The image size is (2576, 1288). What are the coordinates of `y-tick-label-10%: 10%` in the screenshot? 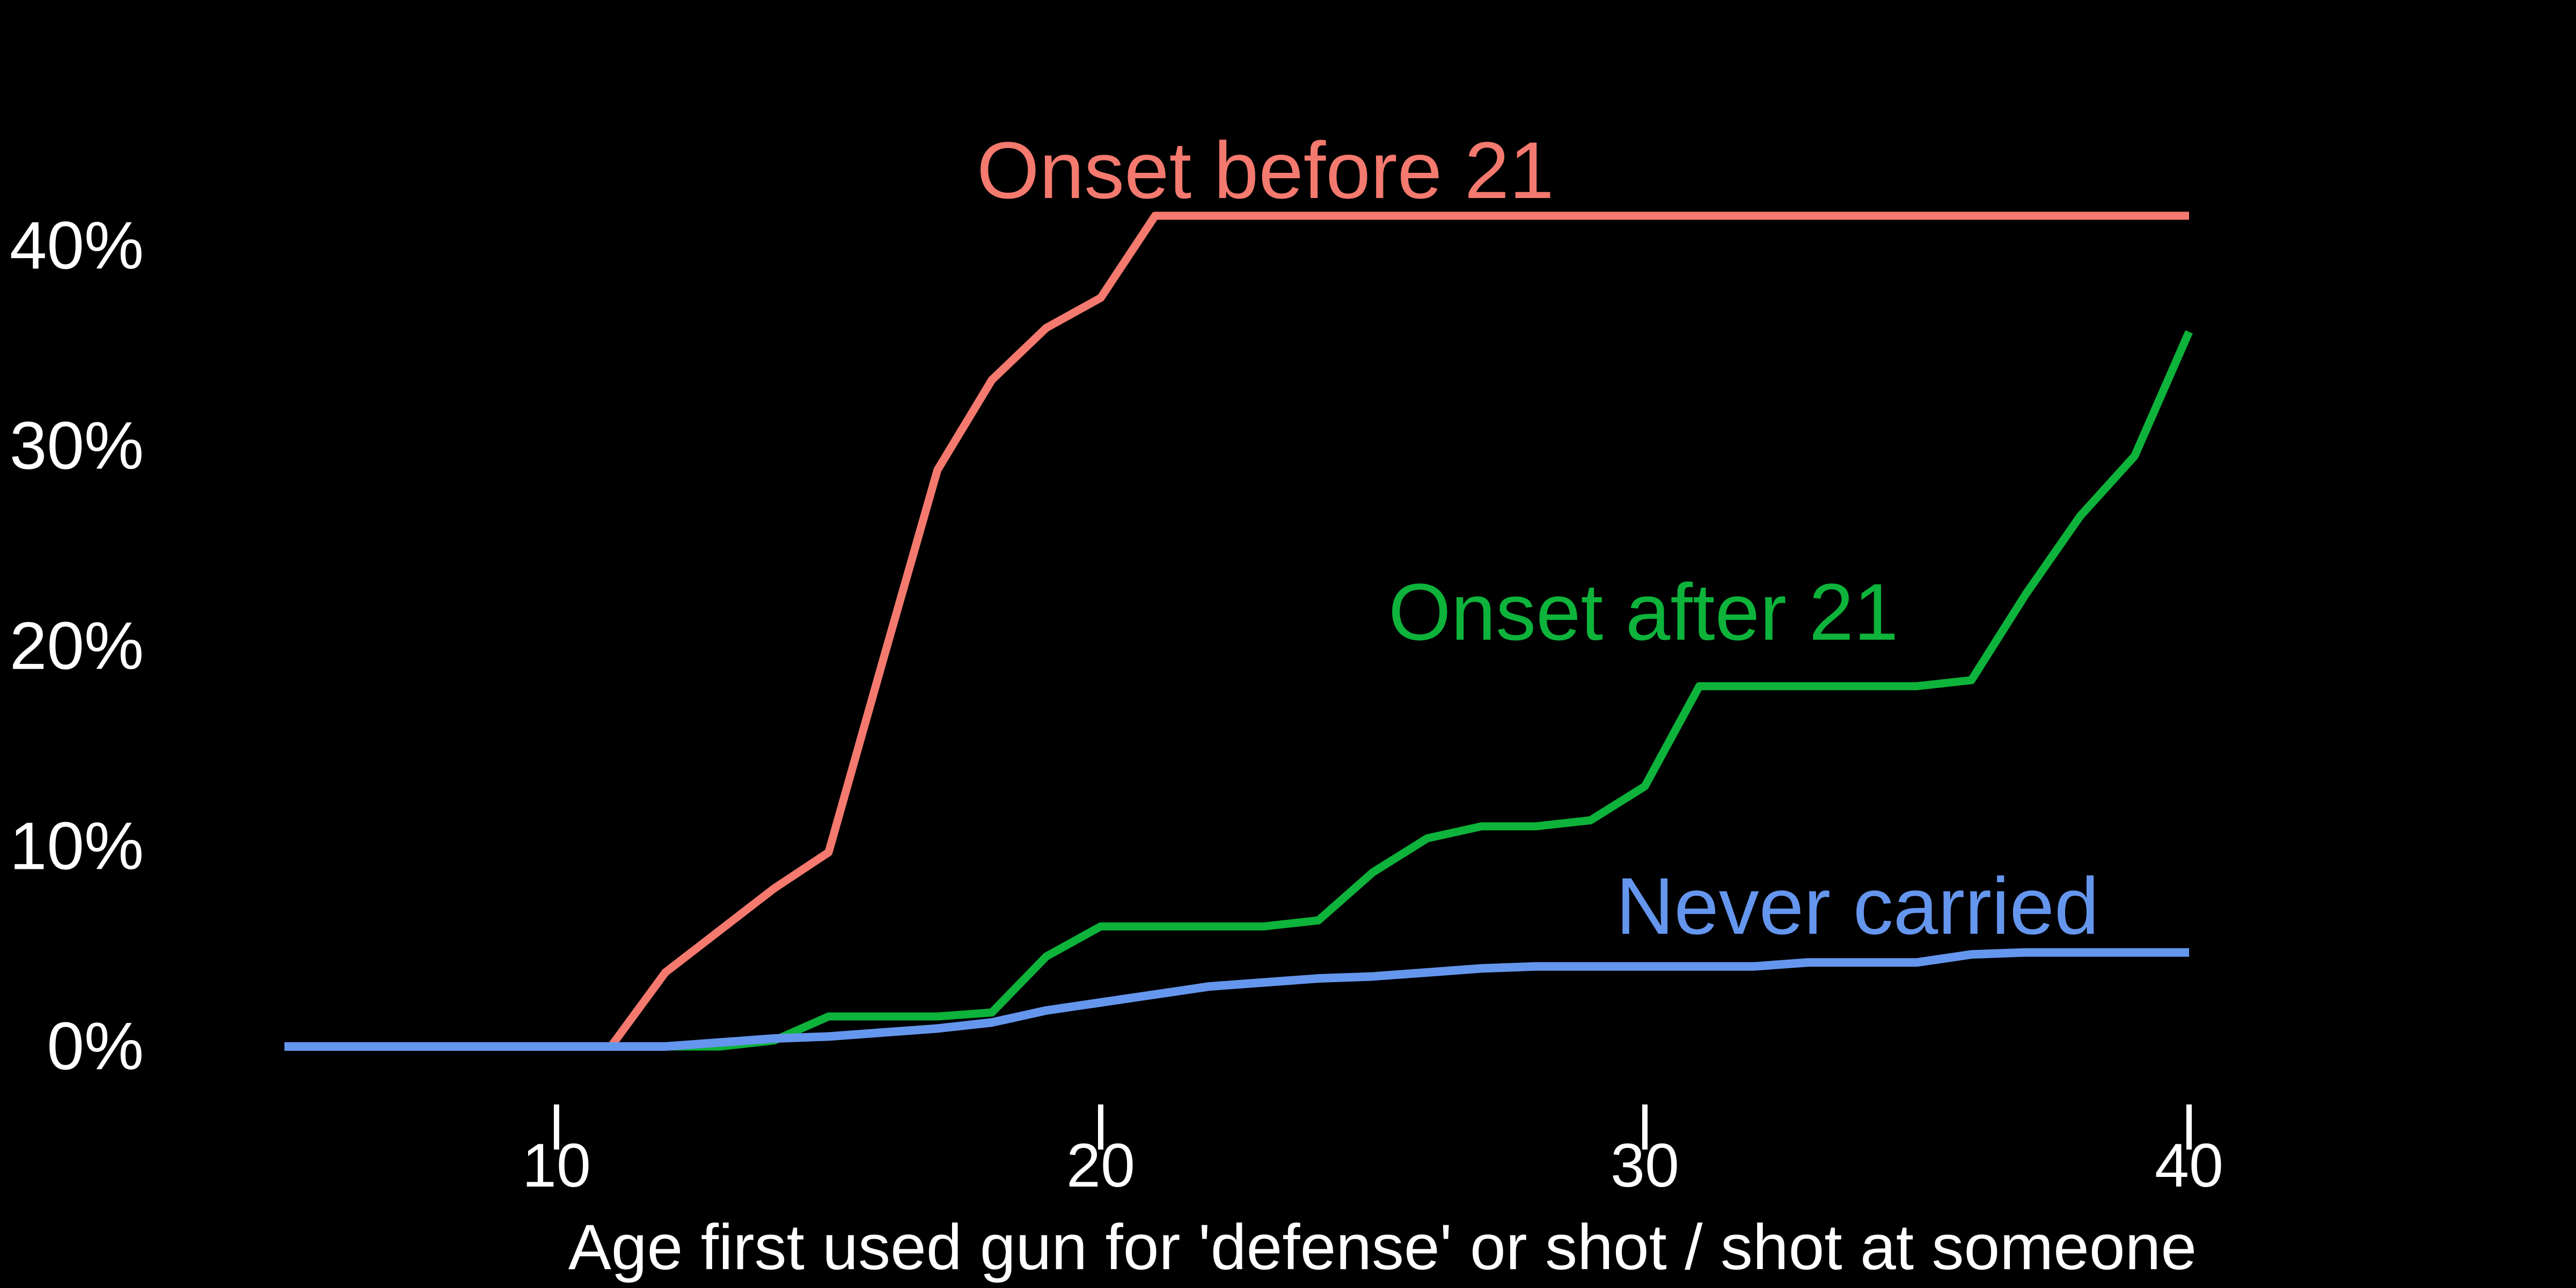 It's located at (76, 846).